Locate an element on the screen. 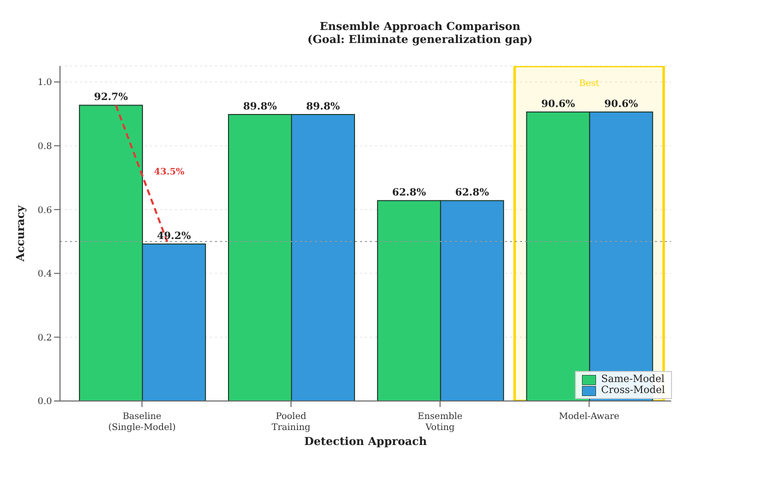 The width and height of the screenshot is (780, 481). x-tick-label: Ensemble Voting is located at coordinates (440, 422).